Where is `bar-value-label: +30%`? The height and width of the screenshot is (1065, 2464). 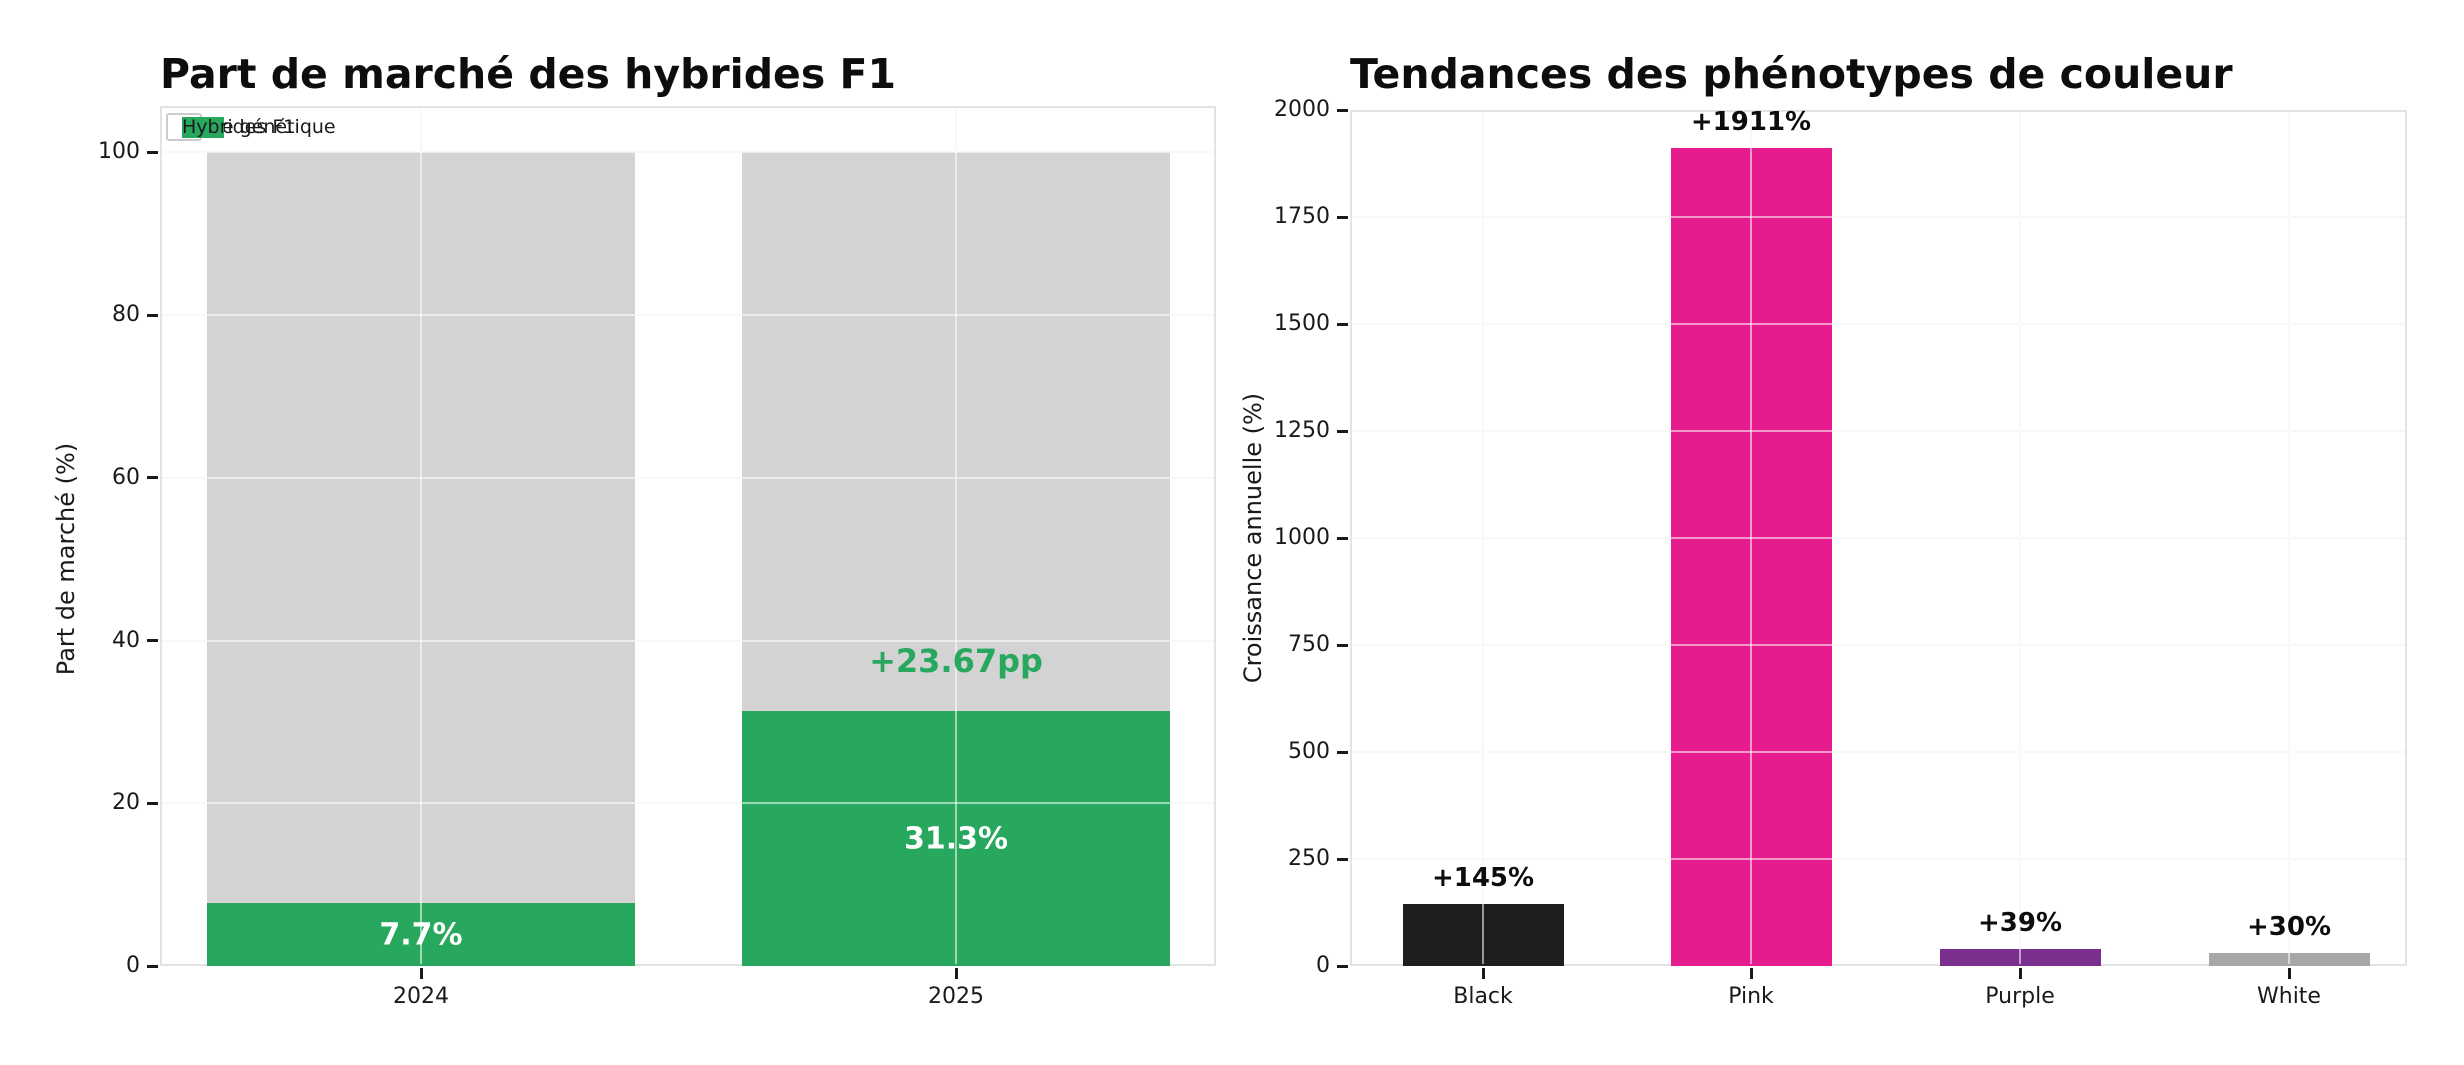 bar-value-label: +30% is located at coordinates (2289, 927).